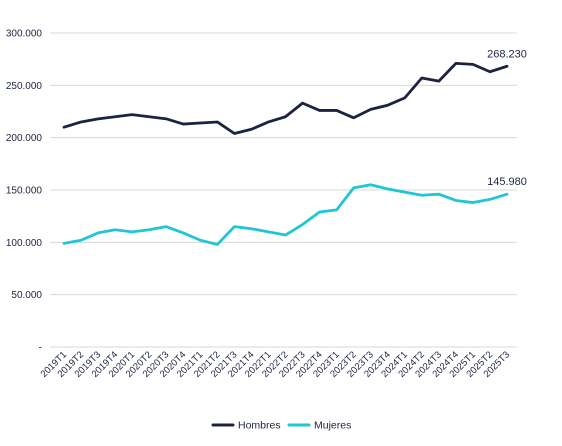 The image size is (562, 446). Describe the element at coordinates (285, 214) in the screenshot. I see `series-line-mujeres` at that location.